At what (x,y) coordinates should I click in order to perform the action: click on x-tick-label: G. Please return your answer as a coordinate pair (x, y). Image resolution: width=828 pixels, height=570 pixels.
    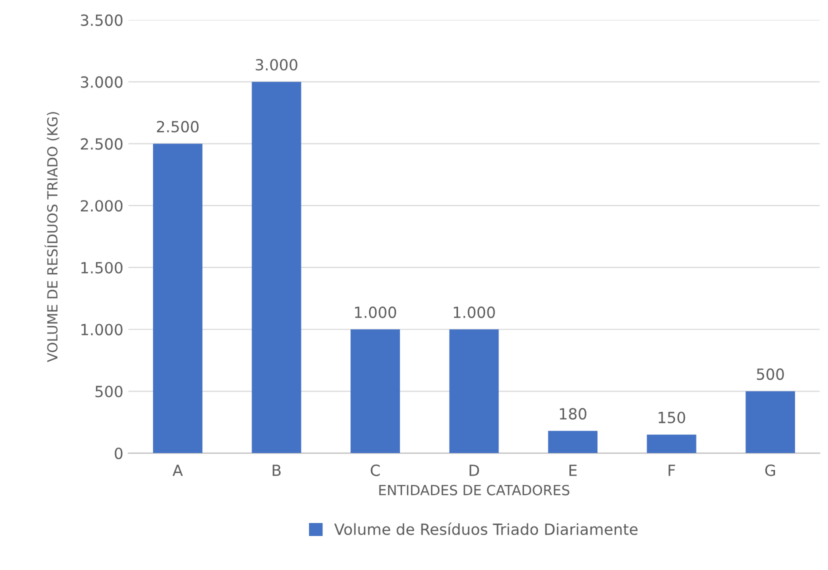
    Looking at the image, I should click on (770, 470).